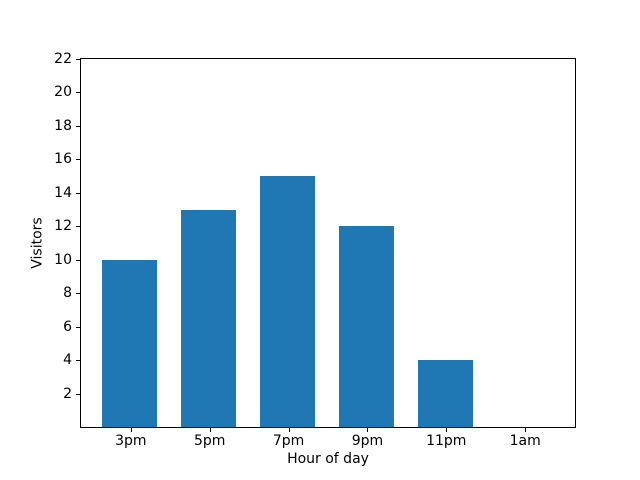 The width and height of the screenshot is (640, 480). Describe the element at coordinates (525, 441) in the screenshot. I see `x-tick-label-1am: 1am` at that location.